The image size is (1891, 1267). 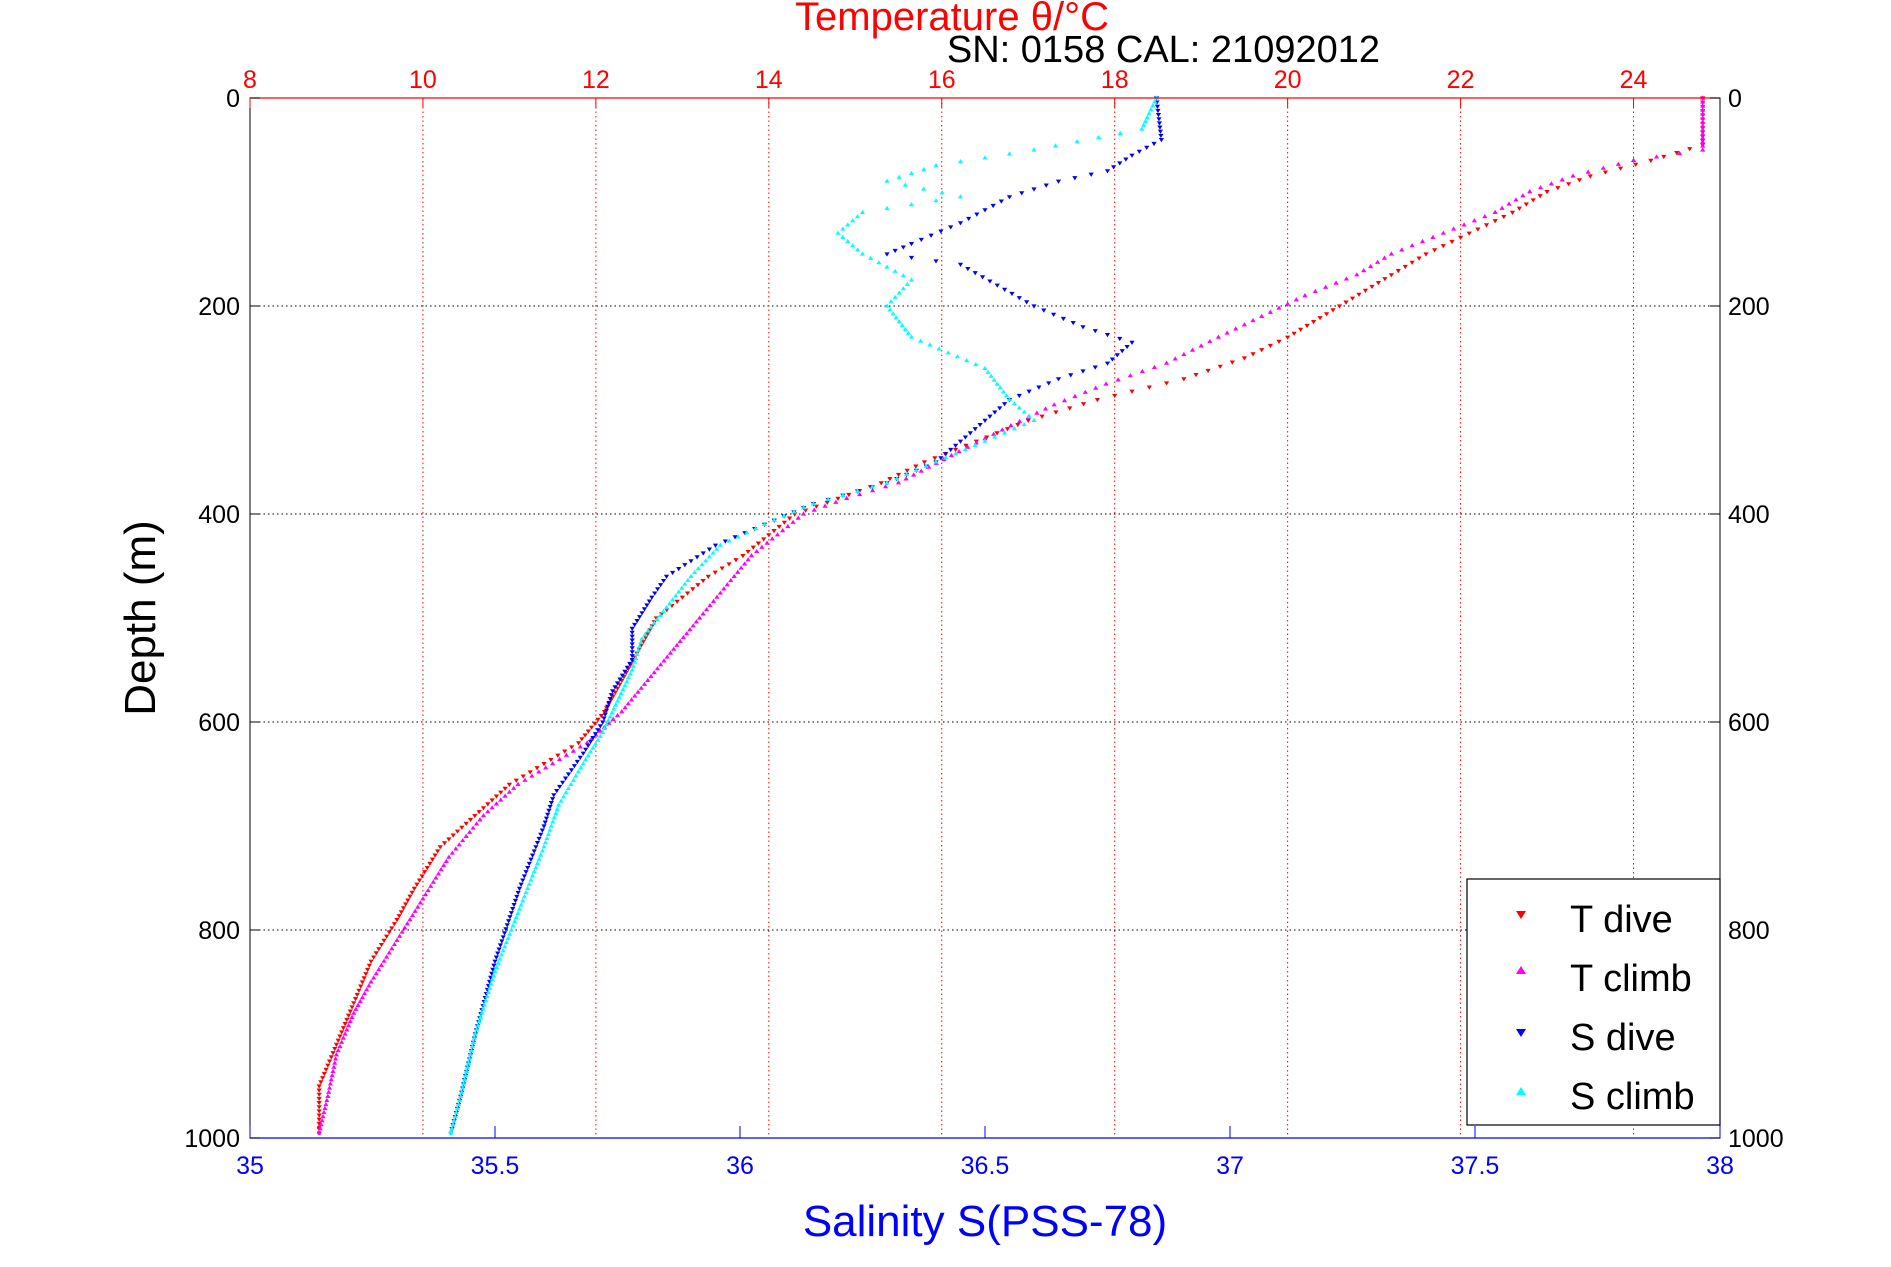 What do you see at coordinates (1461, 80) in the screenshot?
I see `x-top-tick-label: 22` at bounding box center [1461, 80].